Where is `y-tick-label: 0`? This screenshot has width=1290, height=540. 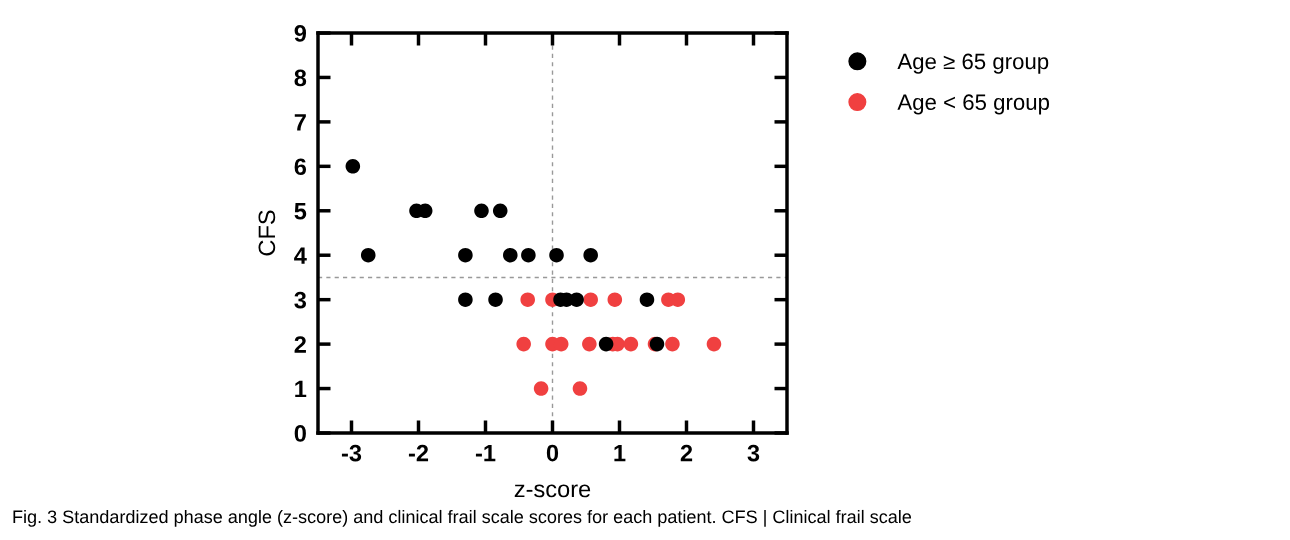 y-tick-label: 0 is located at coordinates (300, 433).